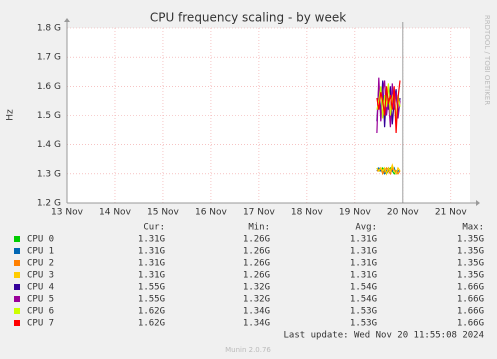  Describe the element at coordinates (49, 145) in the screenshot. I see `y-tick-label: 1.4 G` at that location.